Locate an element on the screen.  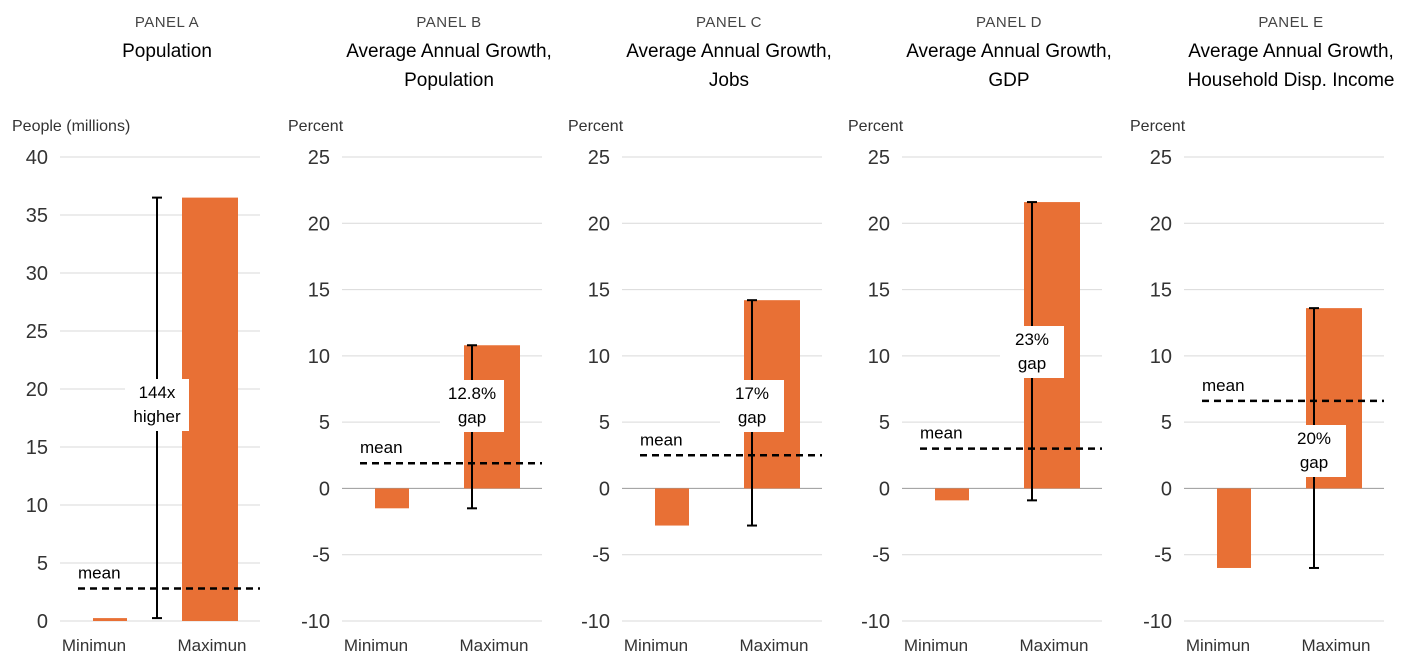
panel-label: PANEL D is located at coordinates (1009, 22).